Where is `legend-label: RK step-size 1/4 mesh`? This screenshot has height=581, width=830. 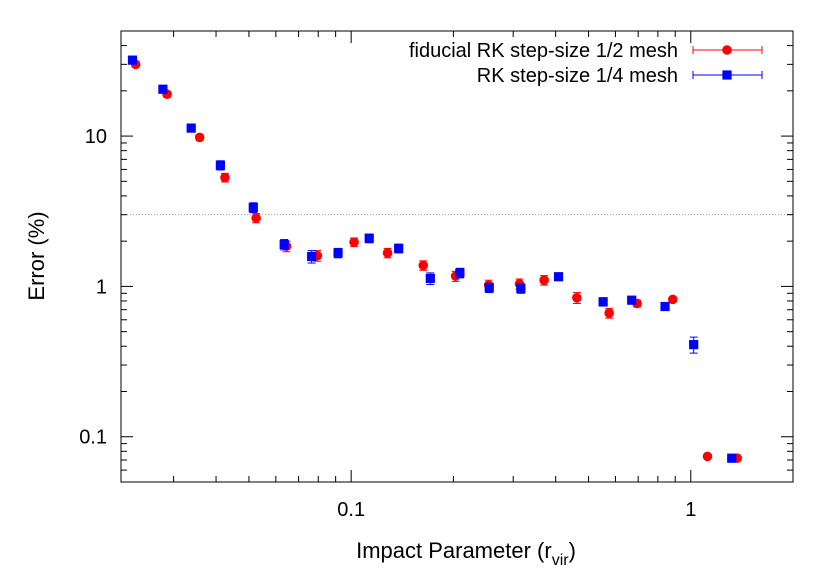 legend-label: RK step-size 1/4 mesh is located at coordinates (577, 76).